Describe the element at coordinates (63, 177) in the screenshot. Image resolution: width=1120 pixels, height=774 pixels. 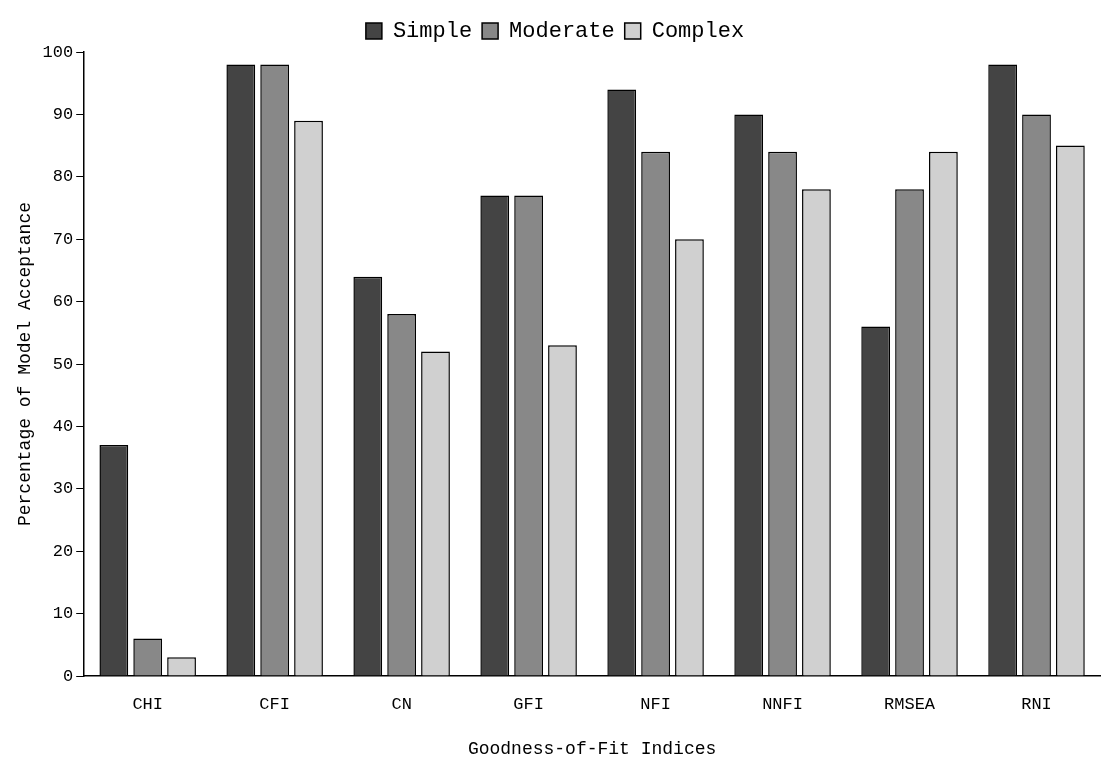
I see `y-tick-label: 80` at that location.